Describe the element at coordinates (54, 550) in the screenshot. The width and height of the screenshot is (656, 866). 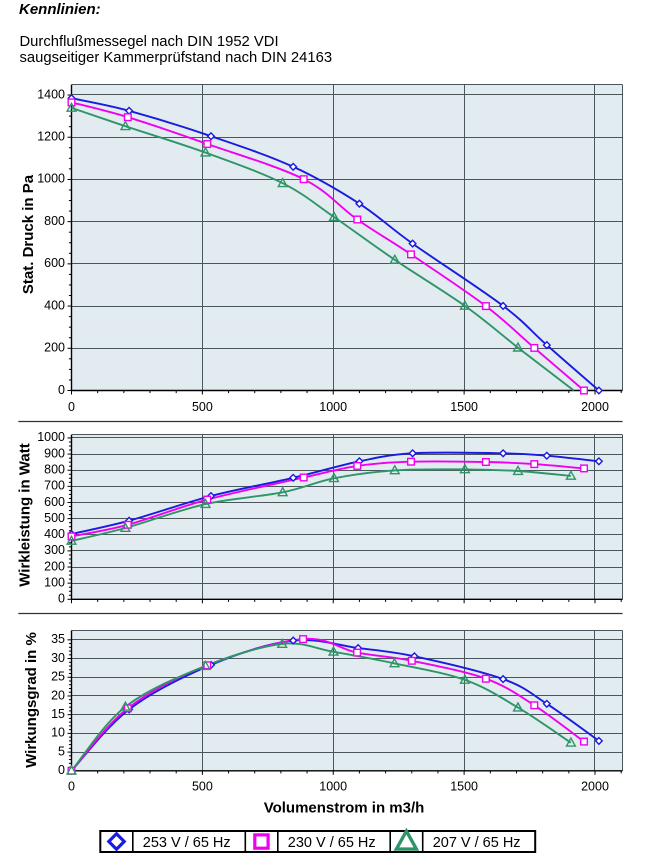
I see `svg-text: 300` at that location.